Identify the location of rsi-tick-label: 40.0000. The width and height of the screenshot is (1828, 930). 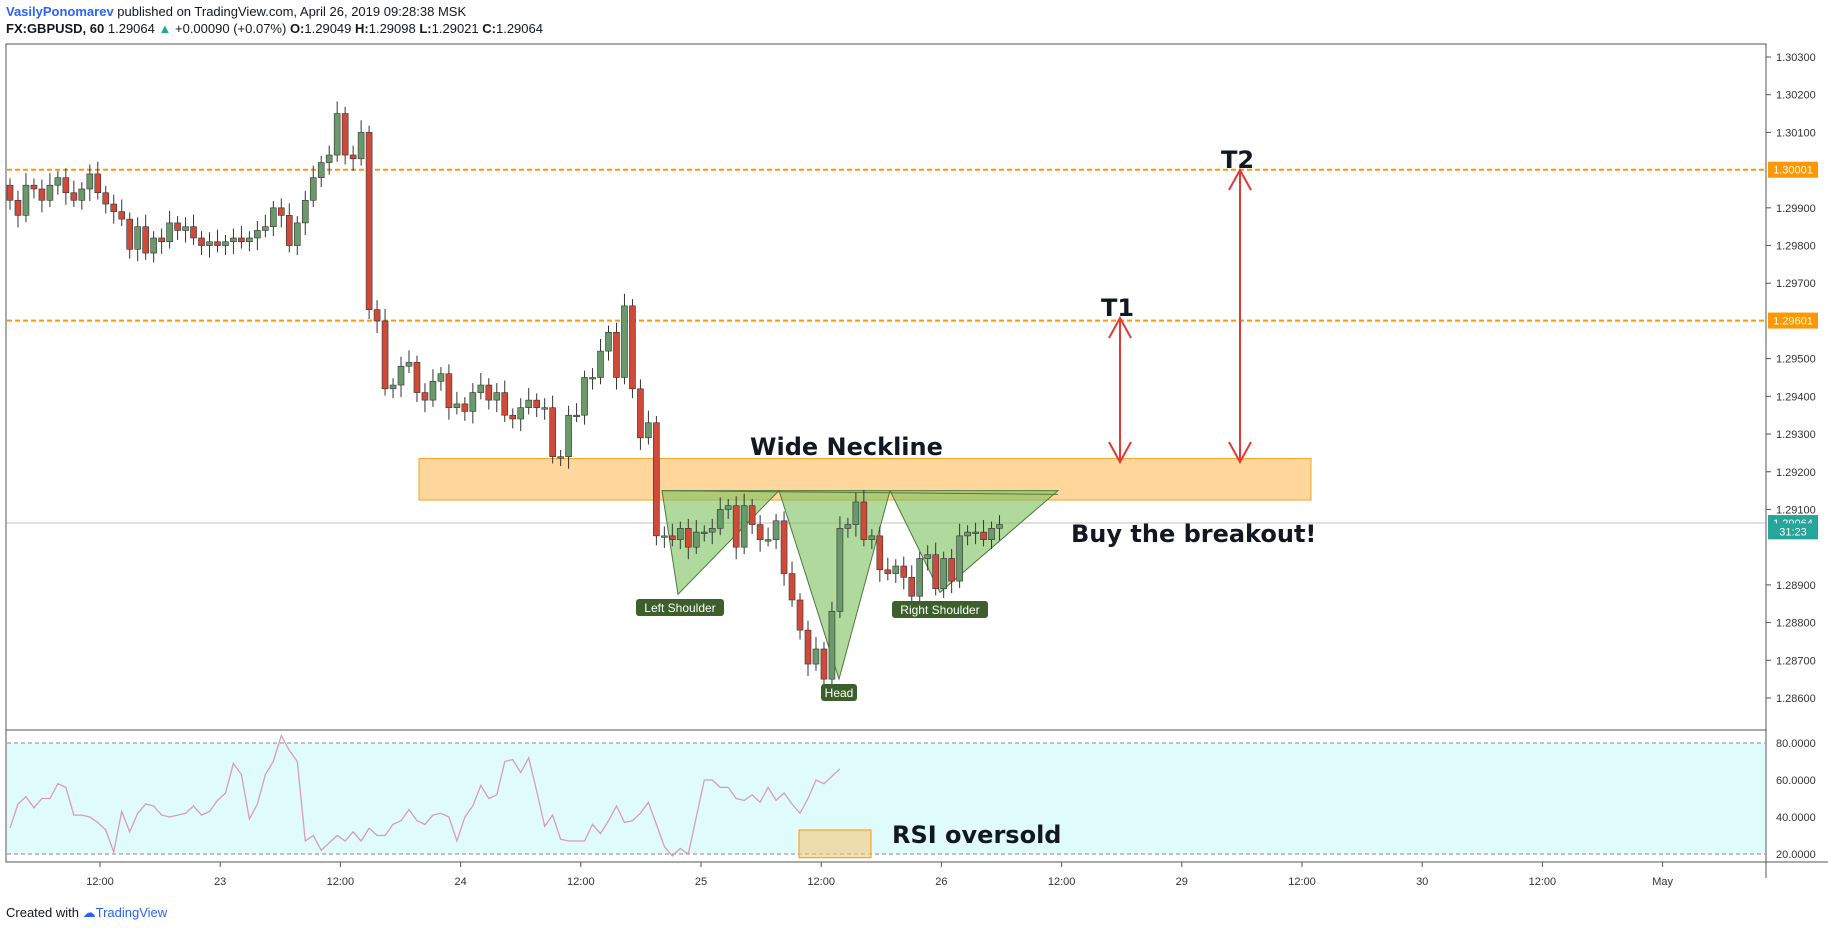
(1796, 818).